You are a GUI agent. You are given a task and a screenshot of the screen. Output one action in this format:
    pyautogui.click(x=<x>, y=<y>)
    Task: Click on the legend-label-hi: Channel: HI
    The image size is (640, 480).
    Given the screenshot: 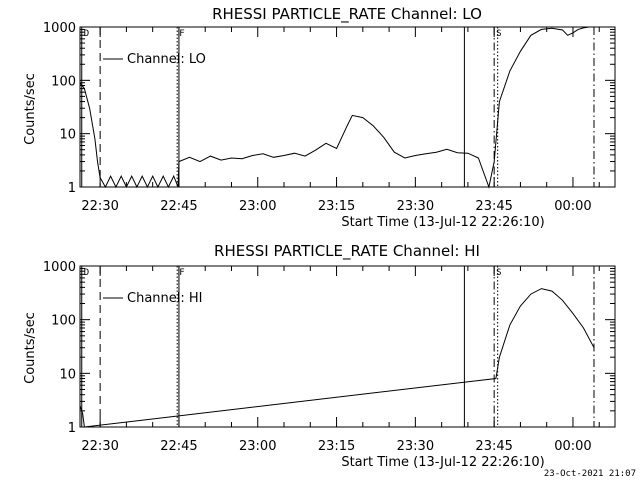 What is the action you would take?
    pyautogui.click(x=165, y=298)
    